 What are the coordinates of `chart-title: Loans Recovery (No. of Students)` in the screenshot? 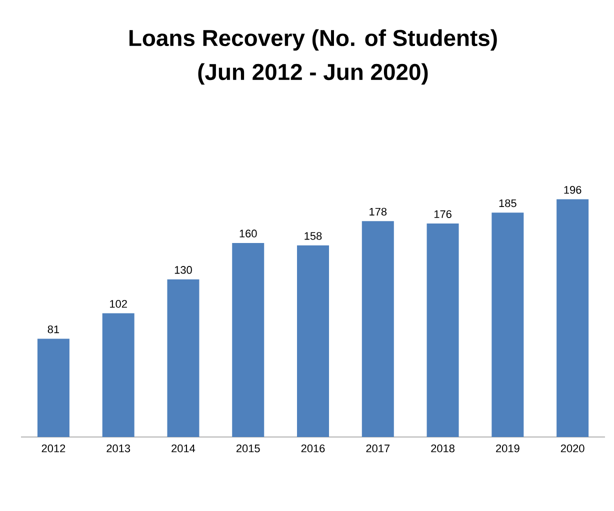 It's located at (313, 40).